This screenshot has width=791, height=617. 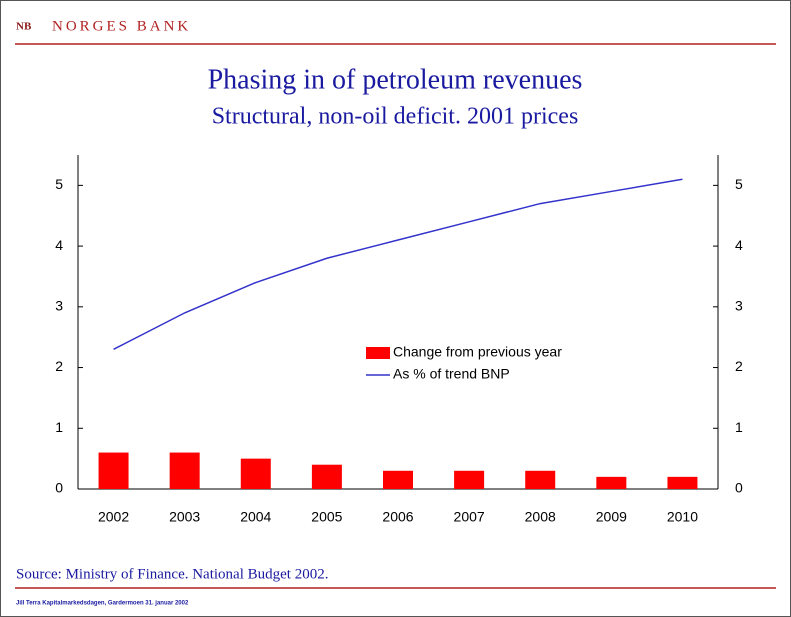 What do you see at coordinates (59, 184) in the screenshot?
I see `y-tick-label: 5` at bounding box center [59, 184].